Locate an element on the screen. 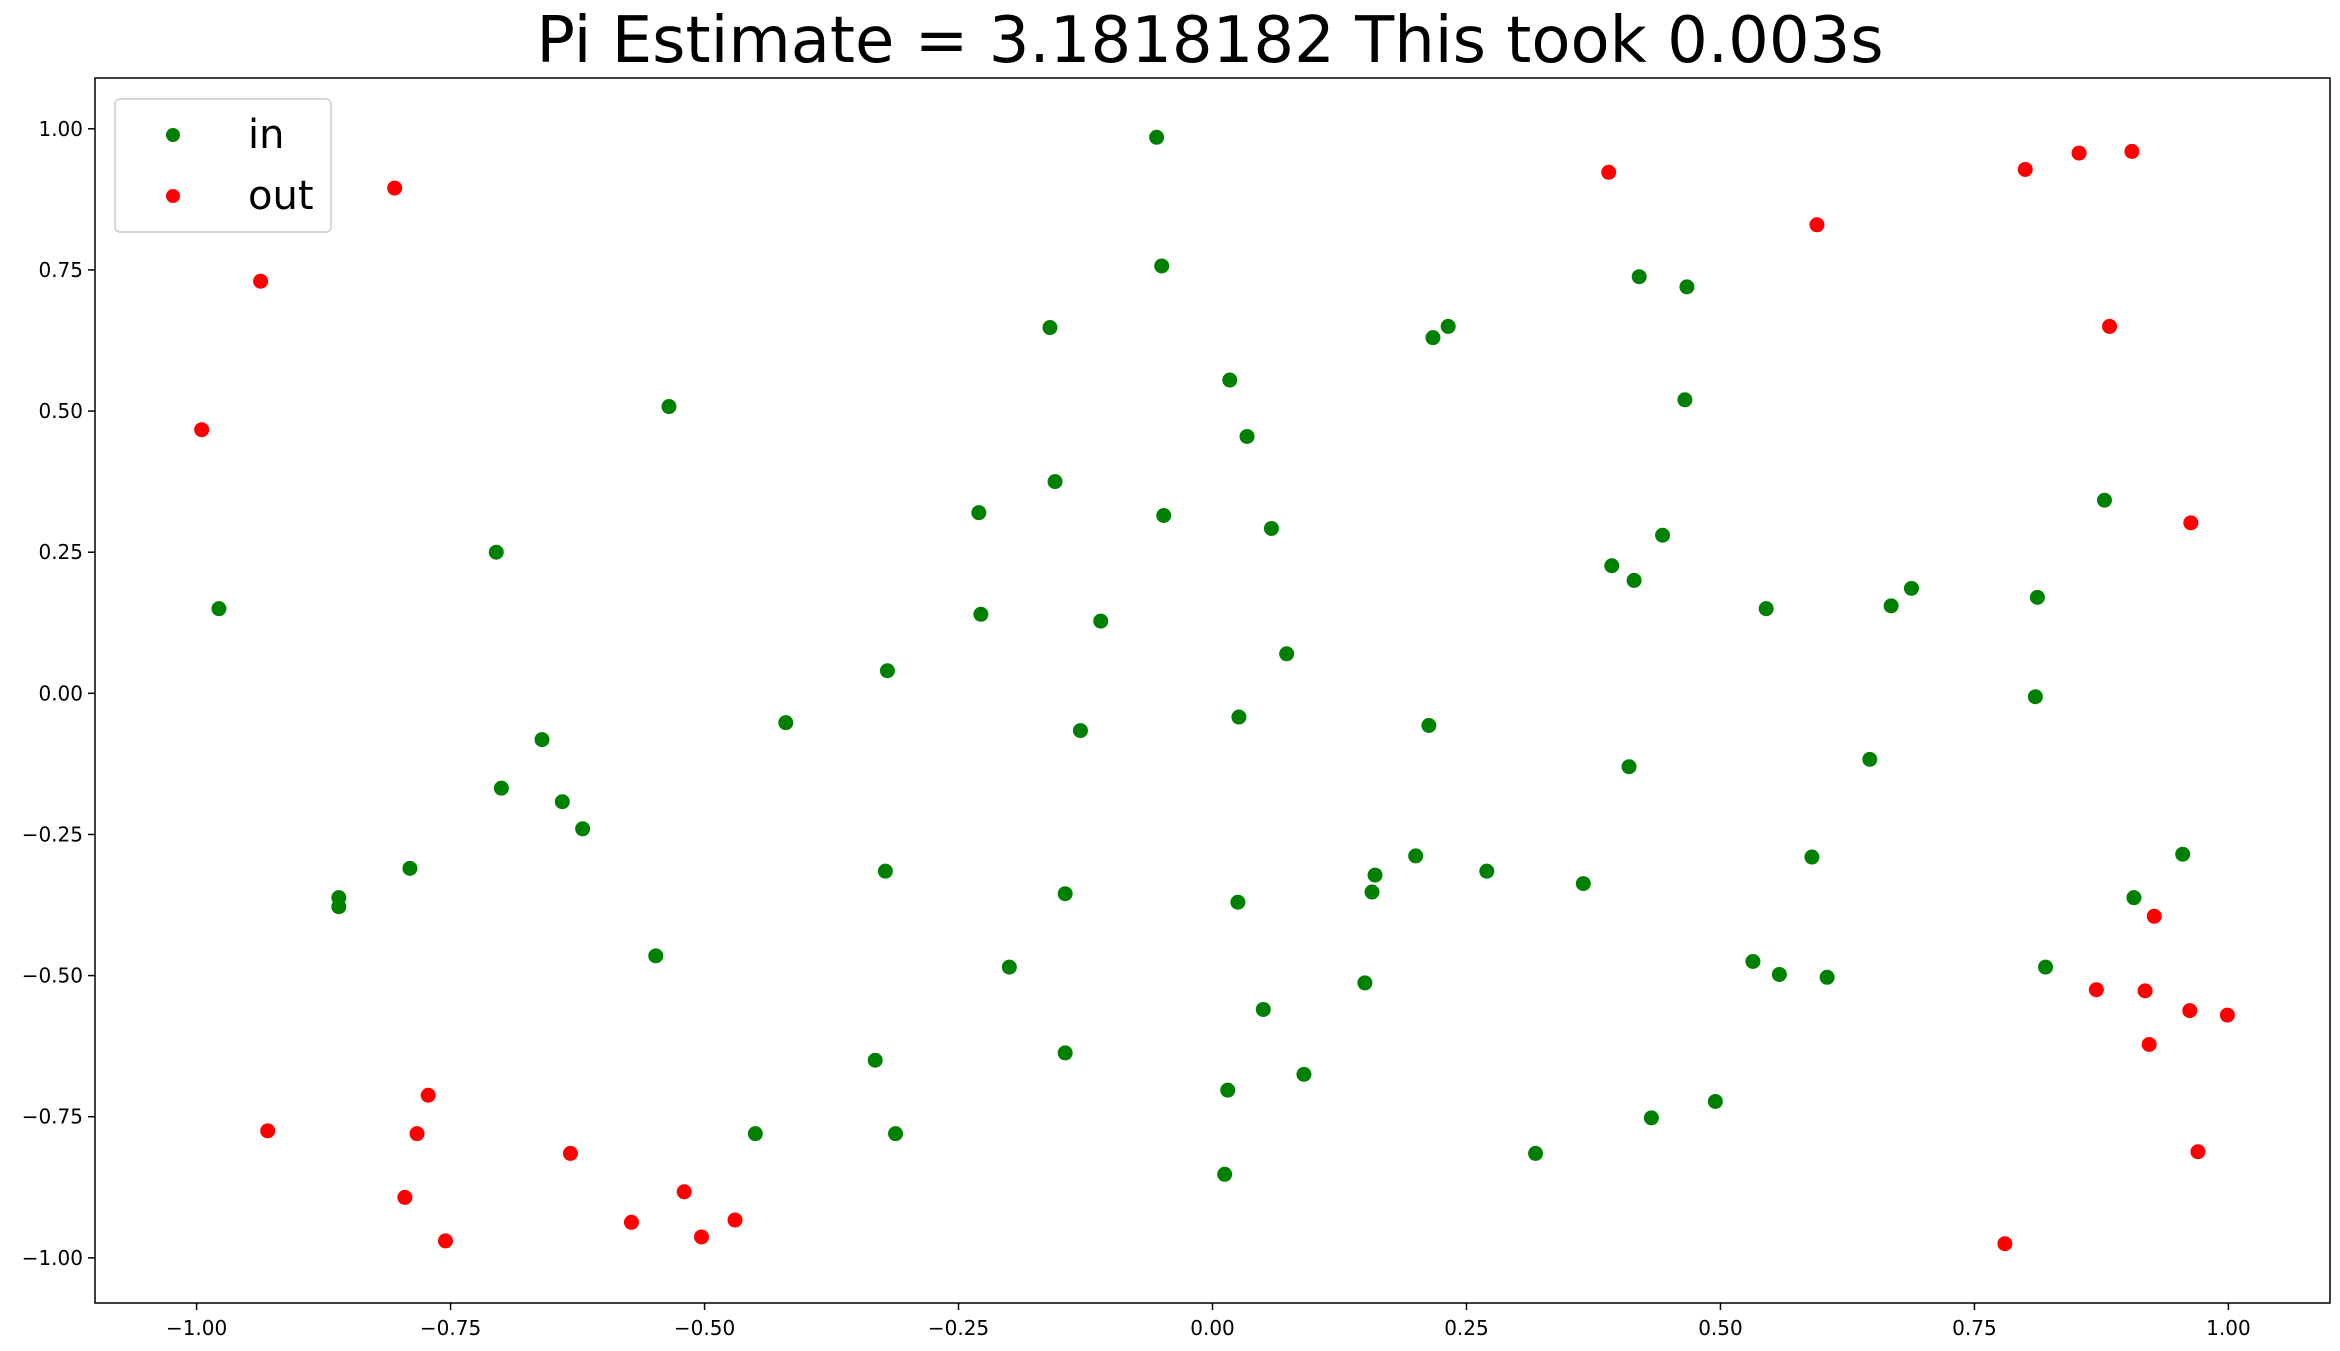 This screenshot has height=1351, width=2340. y-axis: 1.00 0.75 0.50 0.25 0.00 −0.25 −0.50 −0.75 −1.00 is located at coordinates (58, 693).